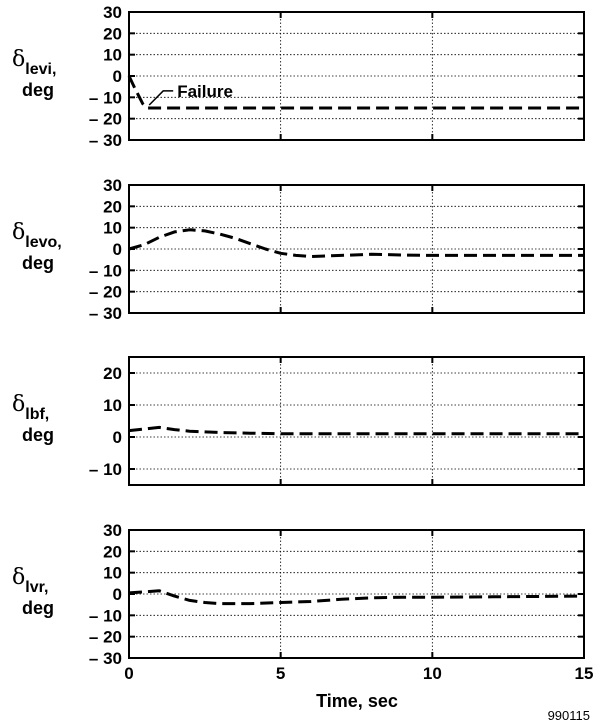 The height and width of the screenshot is (723, 604). Describe the element at coordinates (584, 673) in the screenshot. I see `x-tick-label: 15` at that location.